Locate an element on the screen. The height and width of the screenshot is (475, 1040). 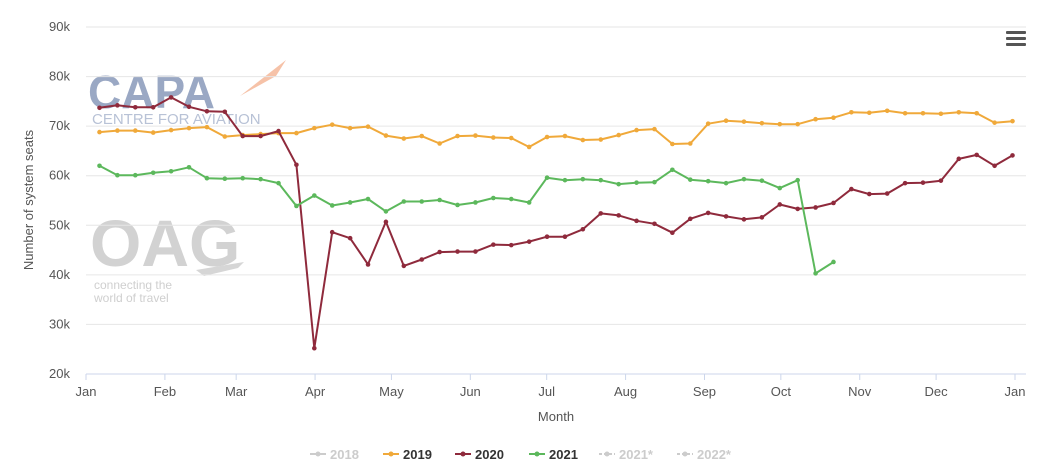
legend-item-2021*: 2021* is located at coordinates (626, 454).